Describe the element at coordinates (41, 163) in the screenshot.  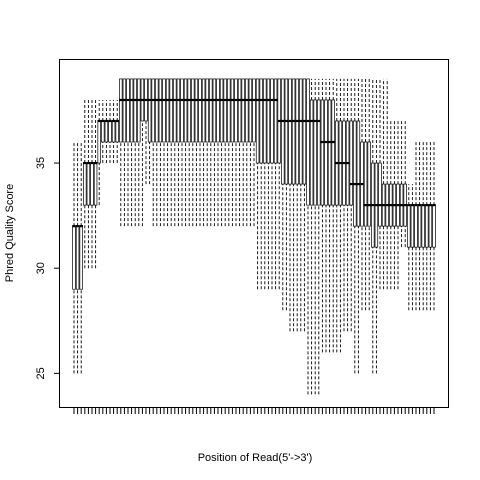
I see `y-tick-label: 35` at that location.